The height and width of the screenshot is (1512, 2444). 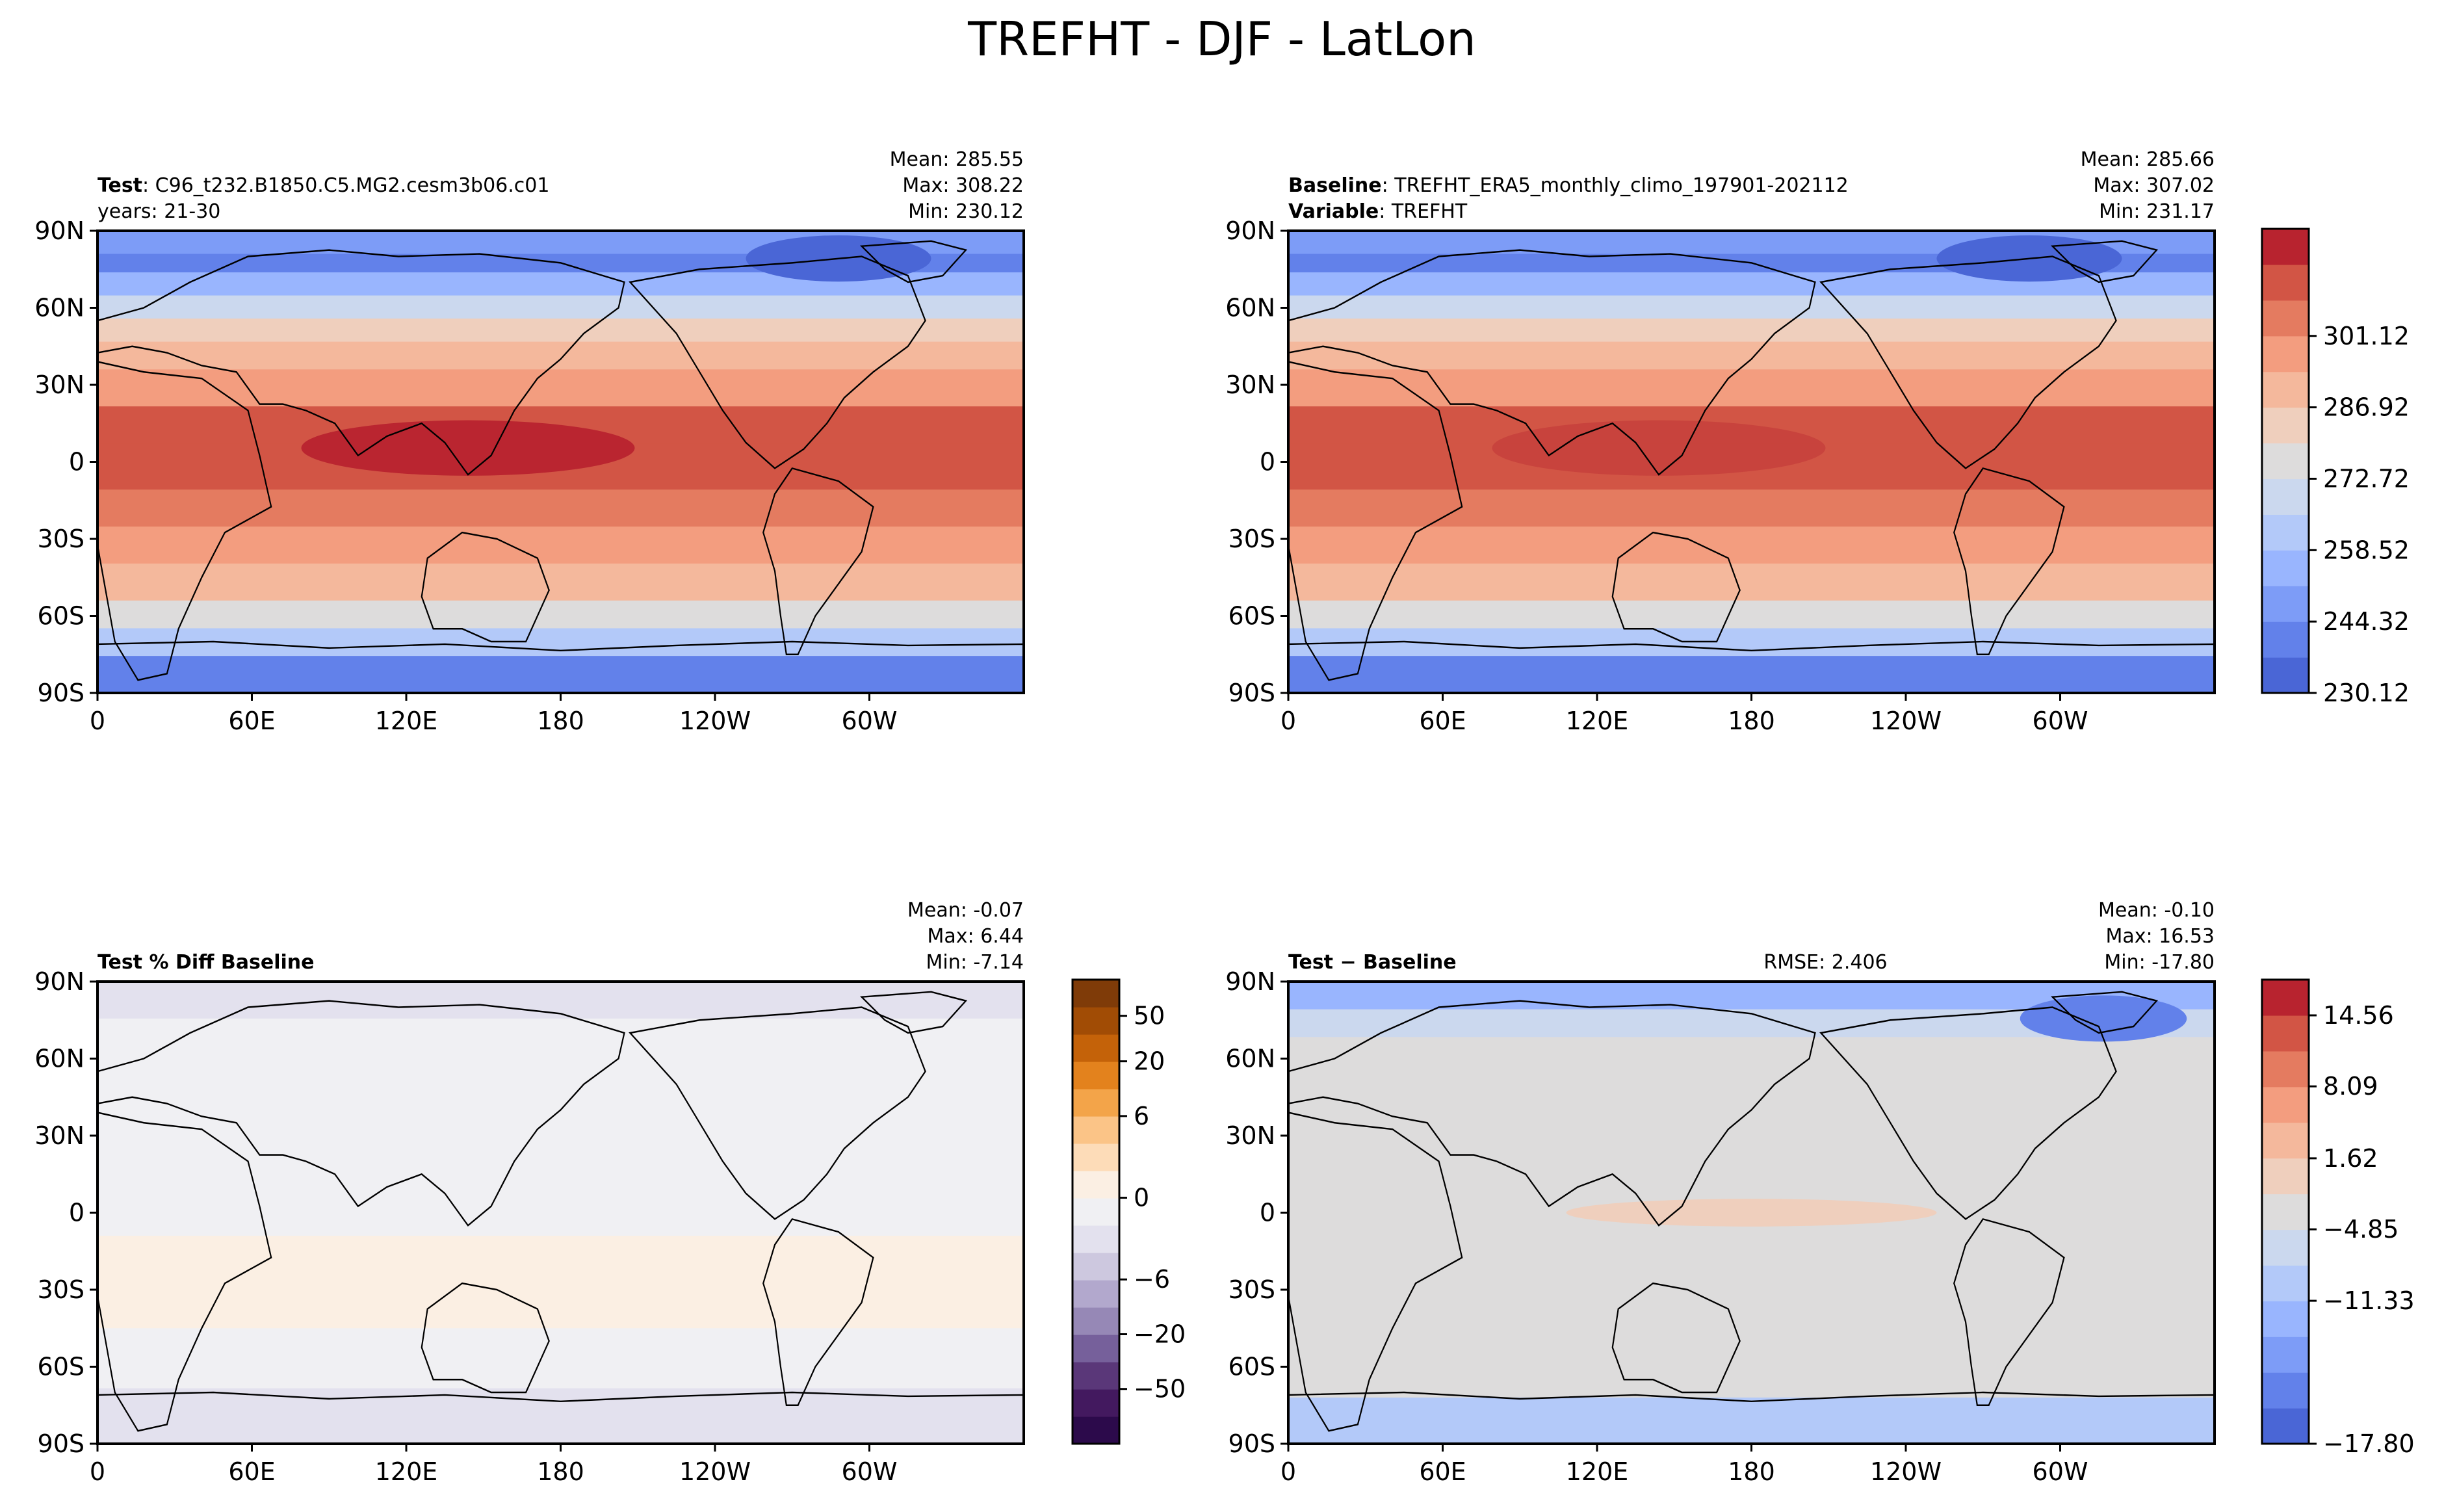 I want to click on x-tick-label: 120W, so click(x=1906, y=721).